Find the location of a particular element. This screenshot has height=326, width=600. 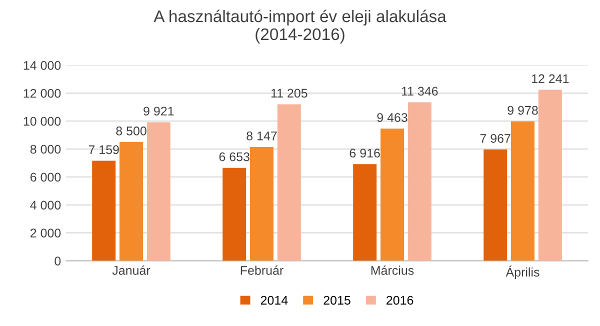

x-tick-label: Március is located at coordinates (392, 270).